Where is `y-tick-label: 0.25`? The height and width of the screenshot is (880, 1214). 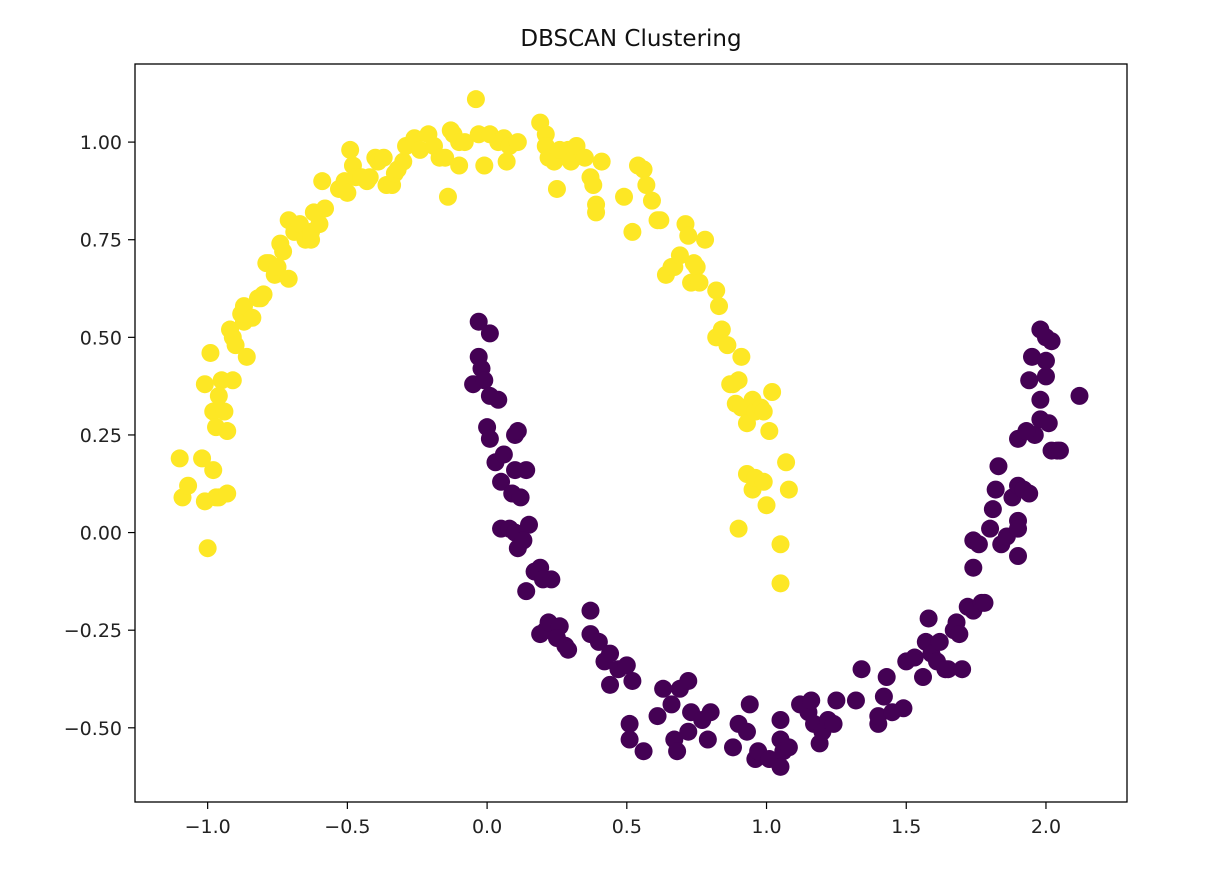 y-tick-label: 0.25 is located at coordinates (101, 436).